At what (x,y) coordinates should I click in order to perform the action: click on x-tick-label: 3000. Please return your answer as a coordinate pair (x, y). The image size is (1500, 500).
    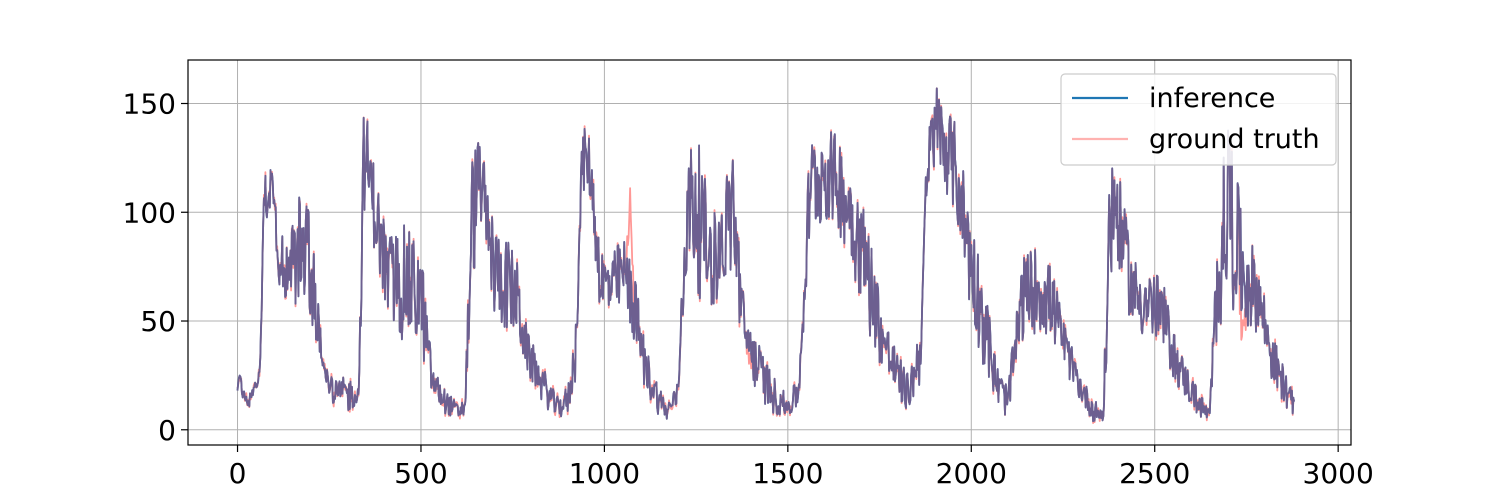
    Looking at the image, I should click on (1338, 473).